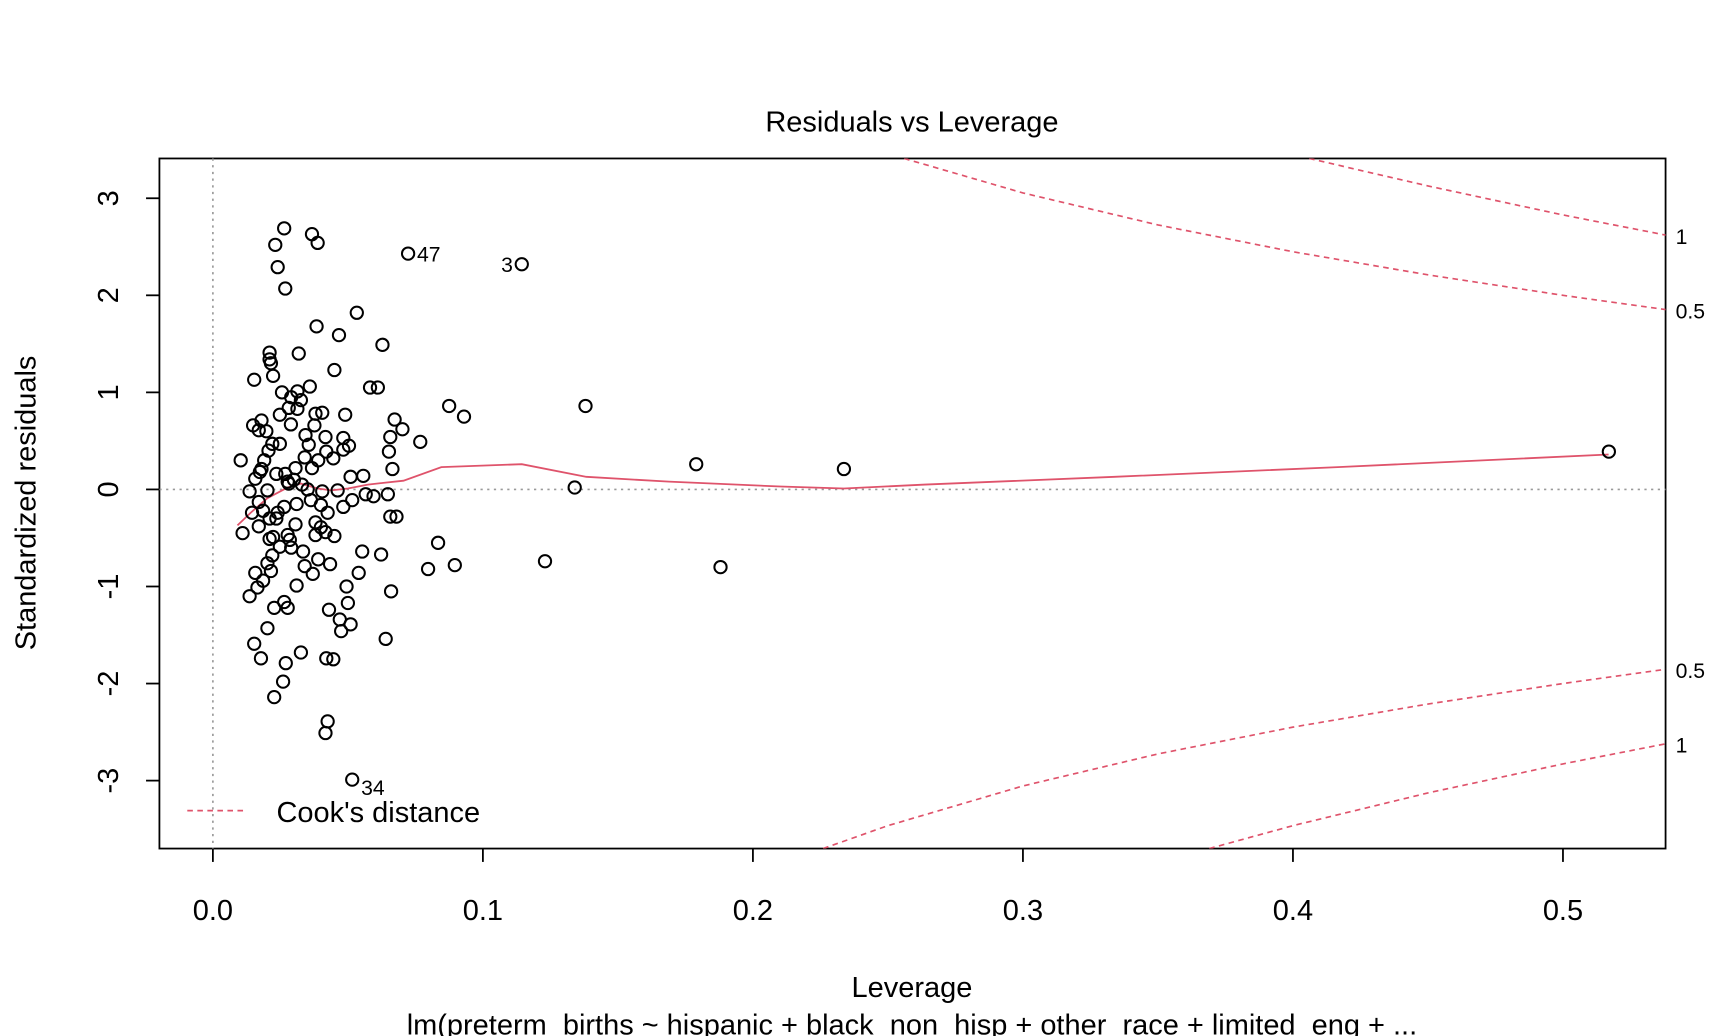  Describe the element at coordinates (1690, 671) in the screenshot. I see `cooks-level-label: 0.5` at that location.